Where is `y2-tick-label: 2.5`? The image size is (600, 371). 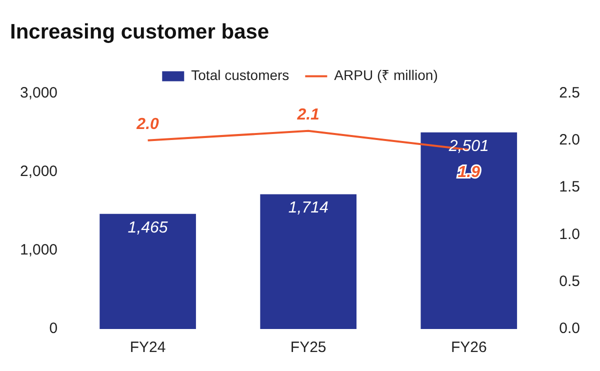
y2-tick-label: 2.5 is located at coordinates (569, 93).